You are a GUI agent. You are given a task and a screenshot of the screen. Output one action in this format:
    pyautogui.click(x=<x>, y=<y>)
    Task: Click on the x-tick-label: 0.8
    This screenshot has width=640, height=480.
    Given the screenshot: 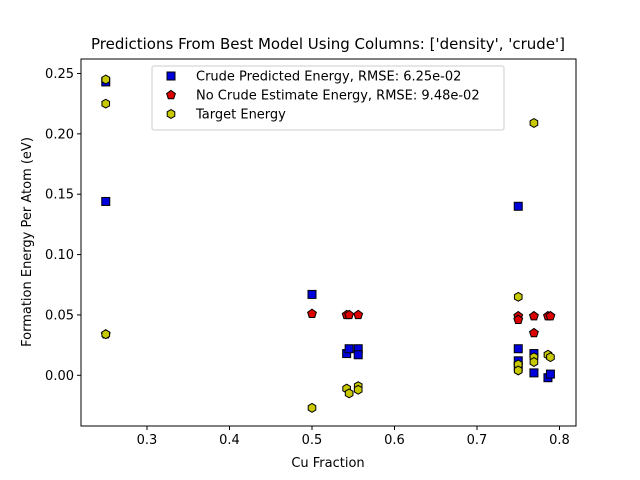 What is the action you would take?
    pyautogui.click(x=559, y=440)
    